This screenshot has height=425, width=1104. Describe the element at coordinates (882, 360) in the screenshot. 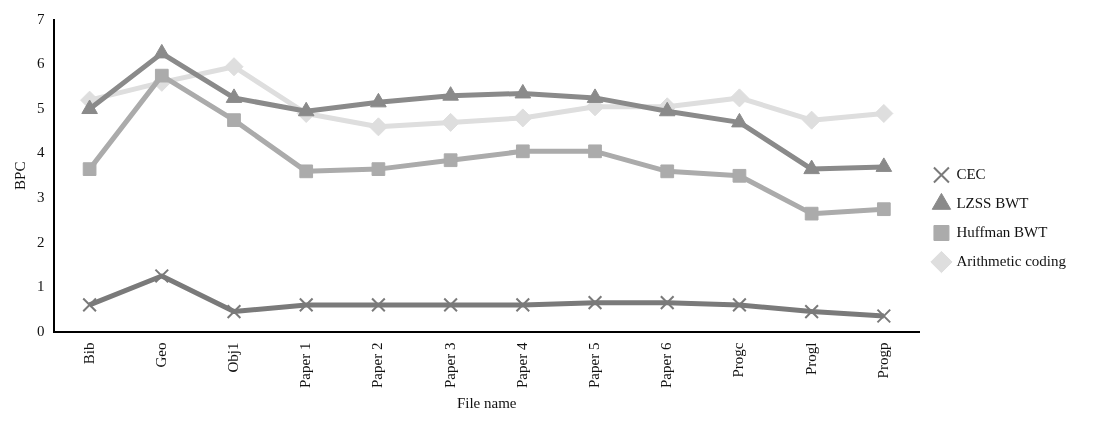

I see `x-tick-label: Progp` at that location.